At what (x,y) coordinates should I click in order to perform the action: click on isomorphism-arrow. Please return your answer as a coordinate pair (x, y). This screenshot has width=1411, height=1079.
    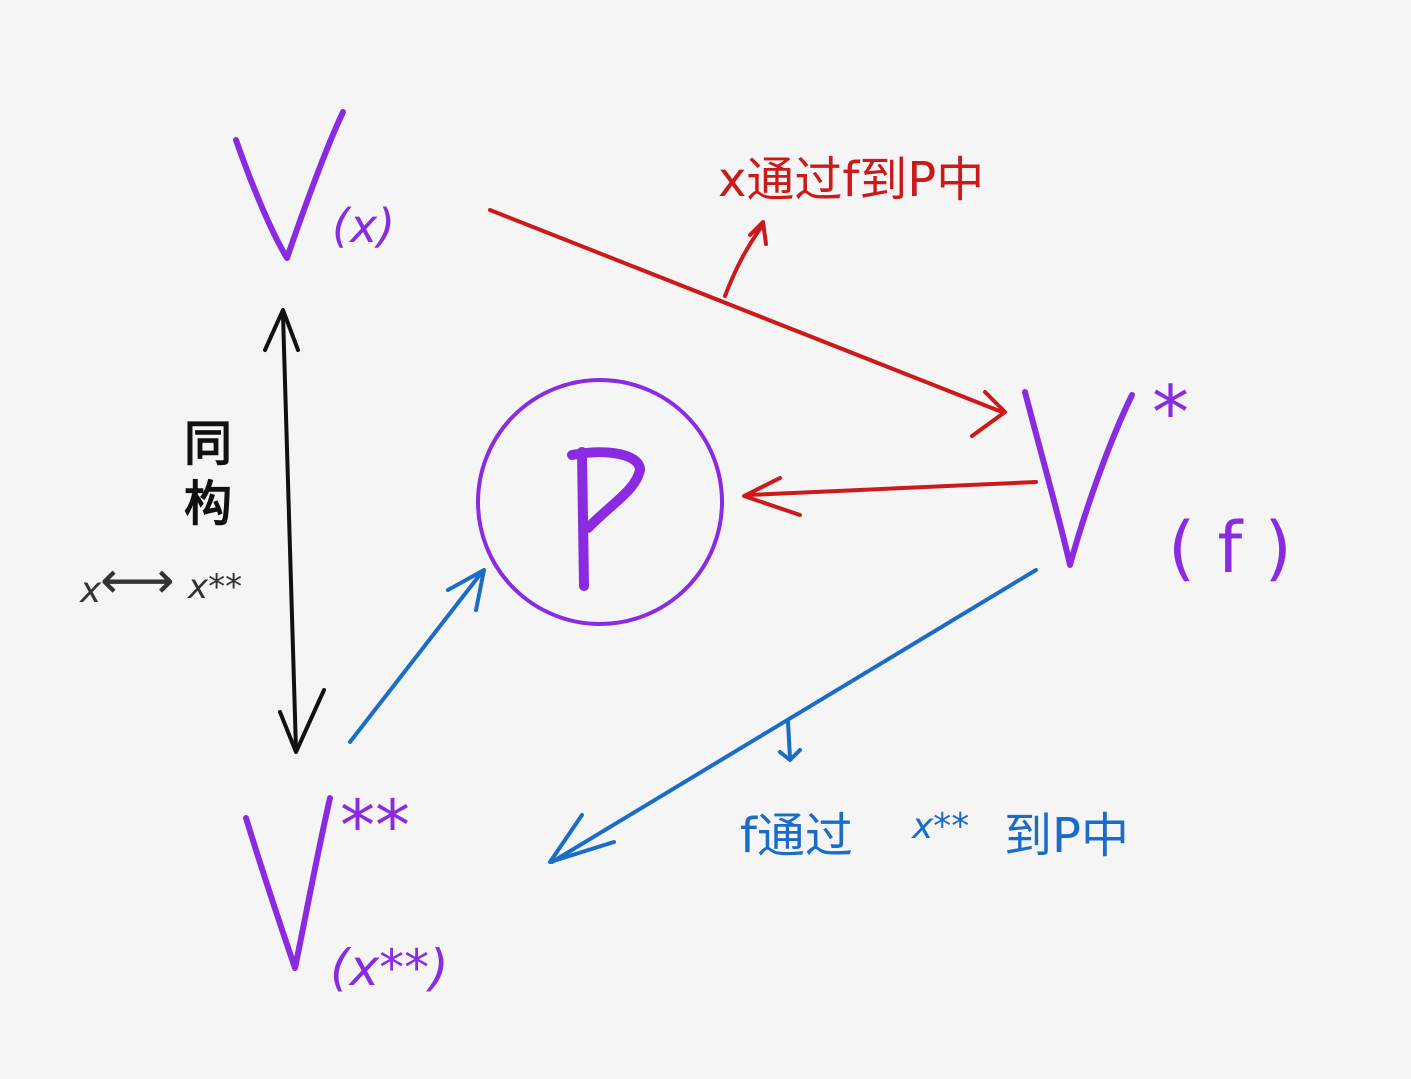
    Looking at the image, I should click on (294, 531).